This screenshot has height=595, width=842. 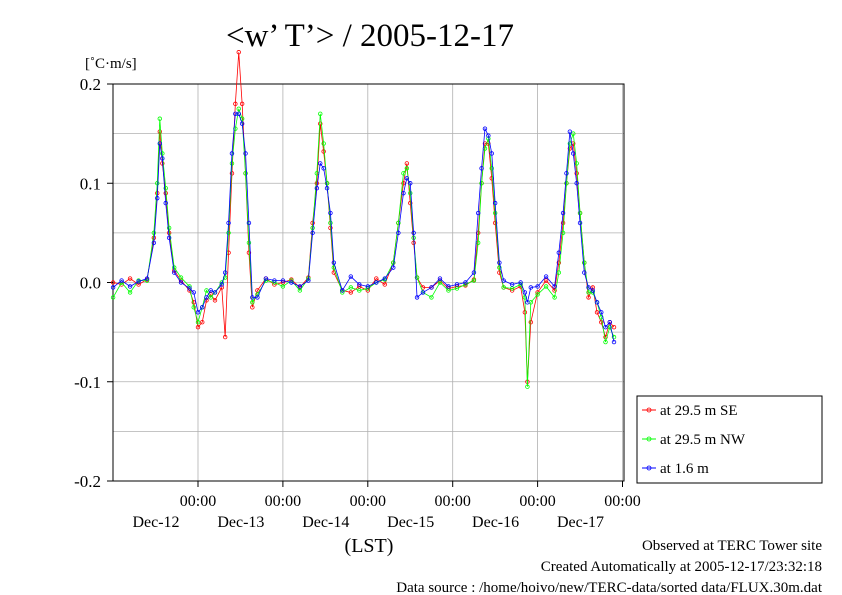 I want to click on legend: at 29.5 m SE at 29.5 m NW at 1.6 m, so click(x=729, y=439).